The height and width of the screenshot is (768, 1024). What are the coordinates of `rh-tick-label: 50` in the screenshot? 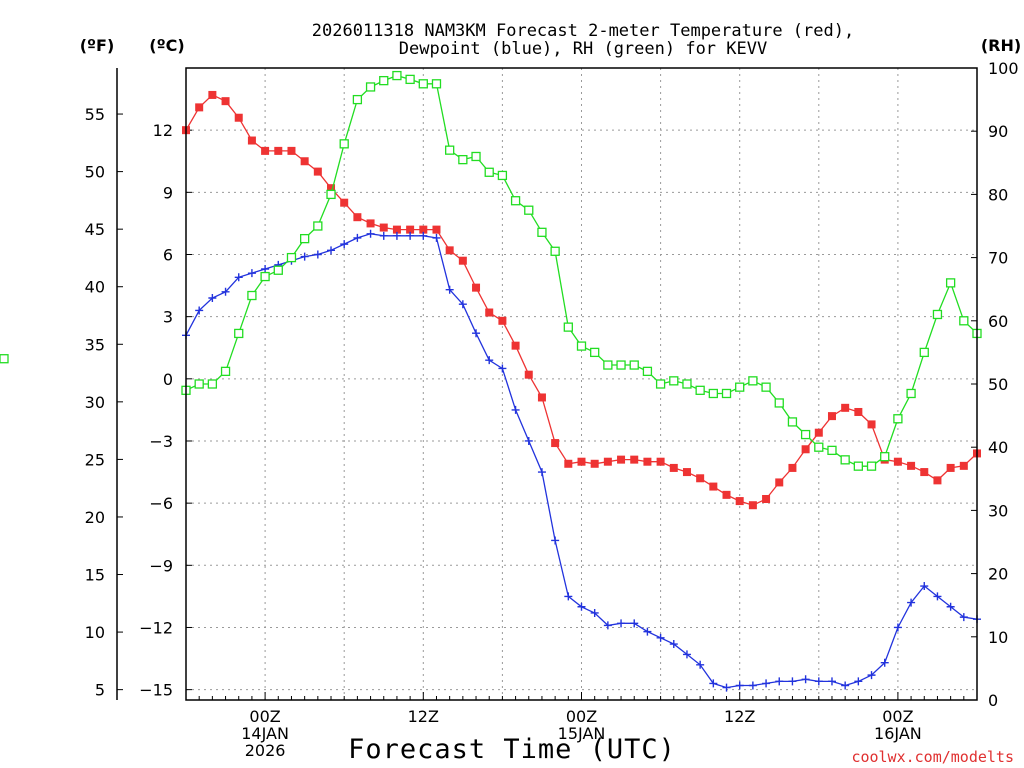 It's located at (998, 384).